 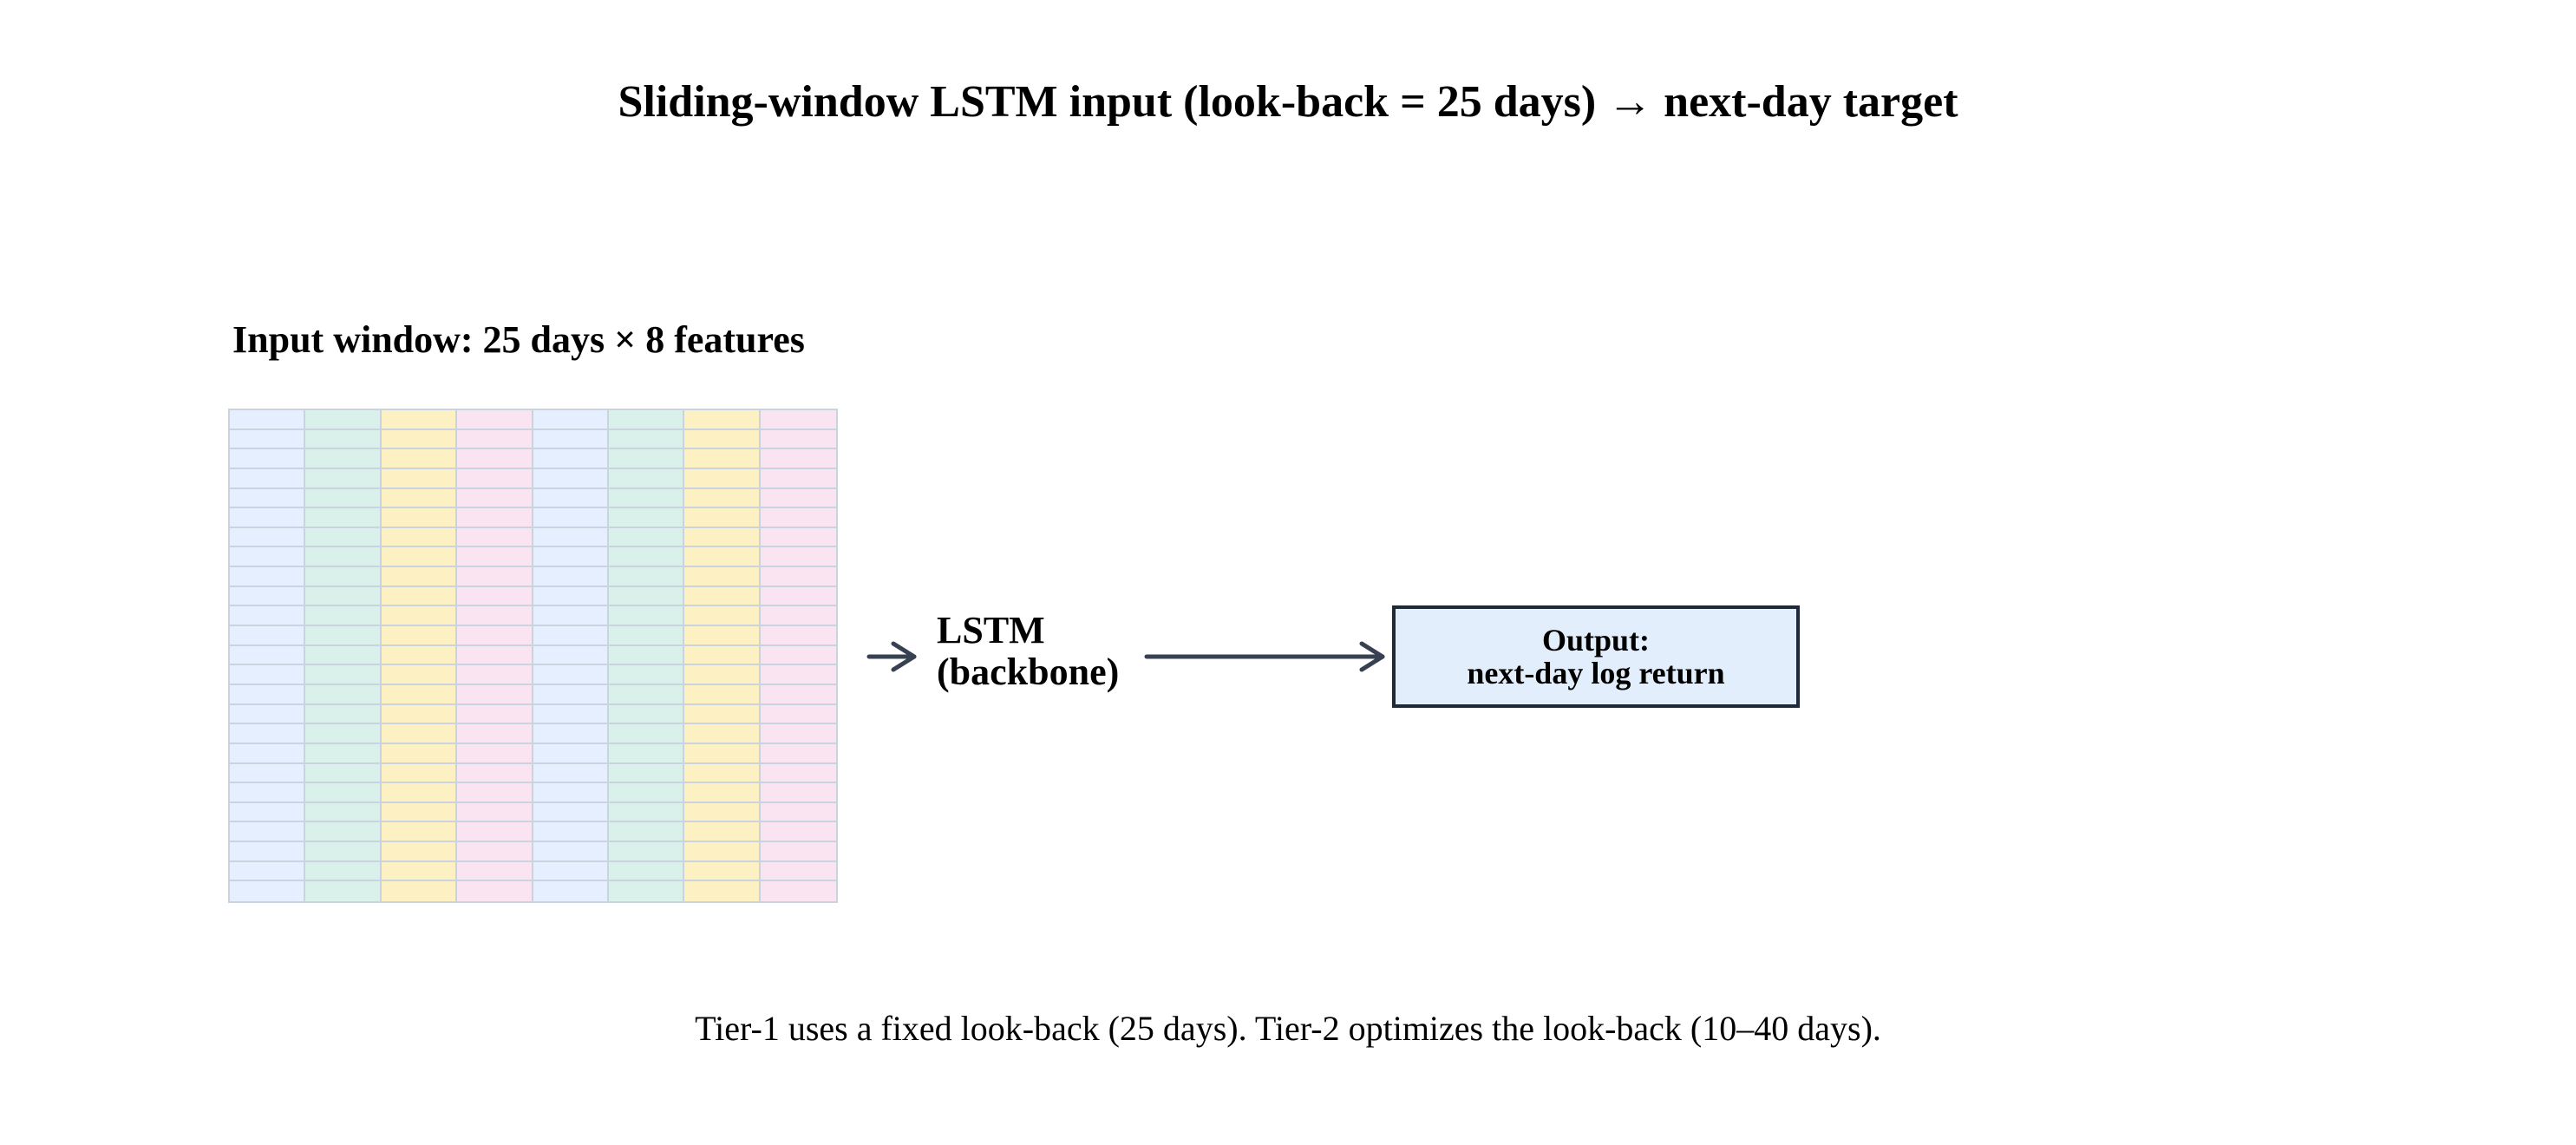 What do you see at coordinates (533, 656) in the screenshot?
I see `input-window-grid` at bounding box center [533, 656].